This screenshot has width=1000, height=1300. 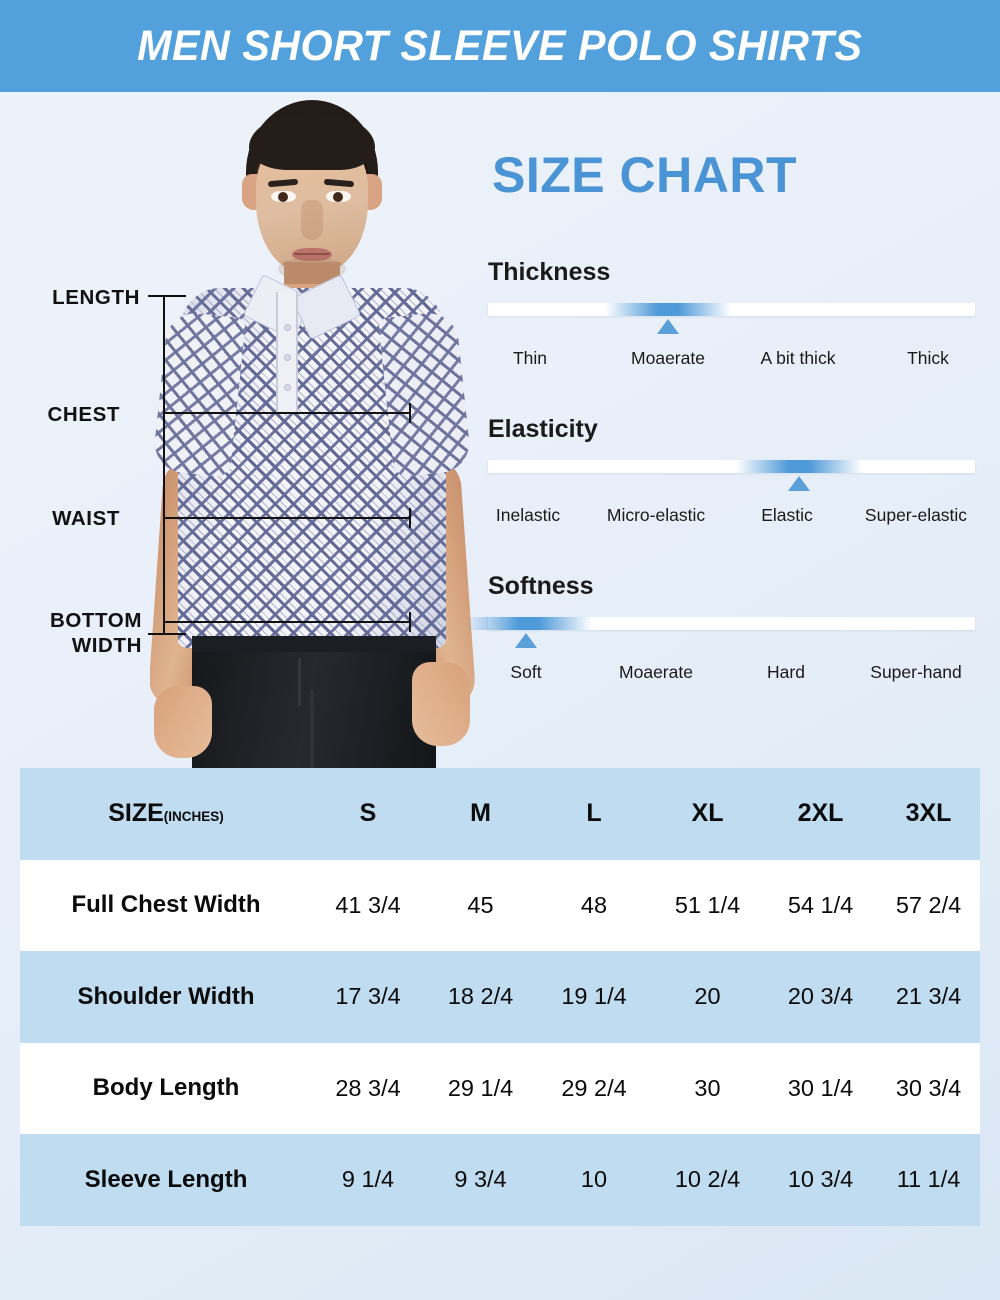 What do you see at coordinates (287, 518) in the screenshot?
I see `waist-line` at bounding box center [287, 518].